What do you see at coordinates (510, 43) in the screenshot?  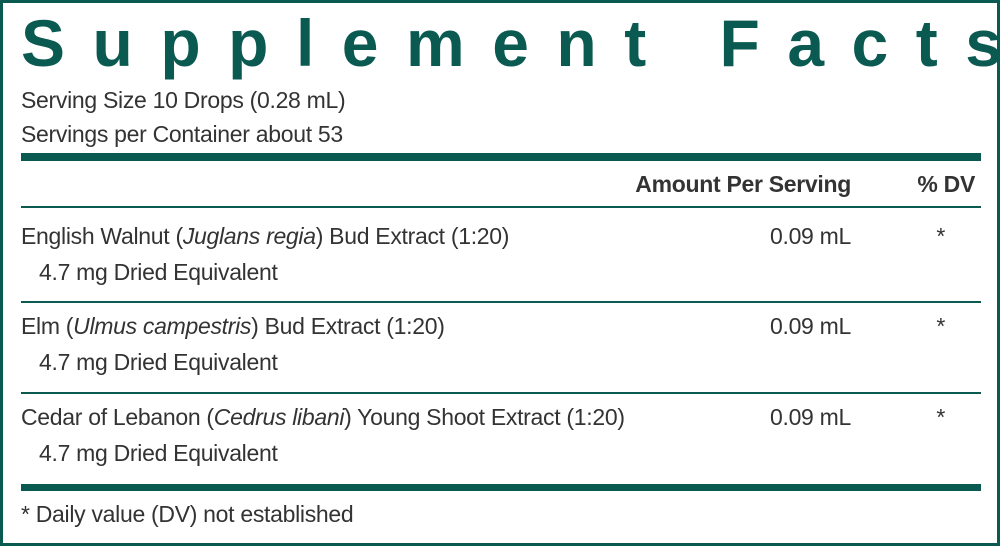 I see `title: Supplement Facts` at bounding box center [510, 43].